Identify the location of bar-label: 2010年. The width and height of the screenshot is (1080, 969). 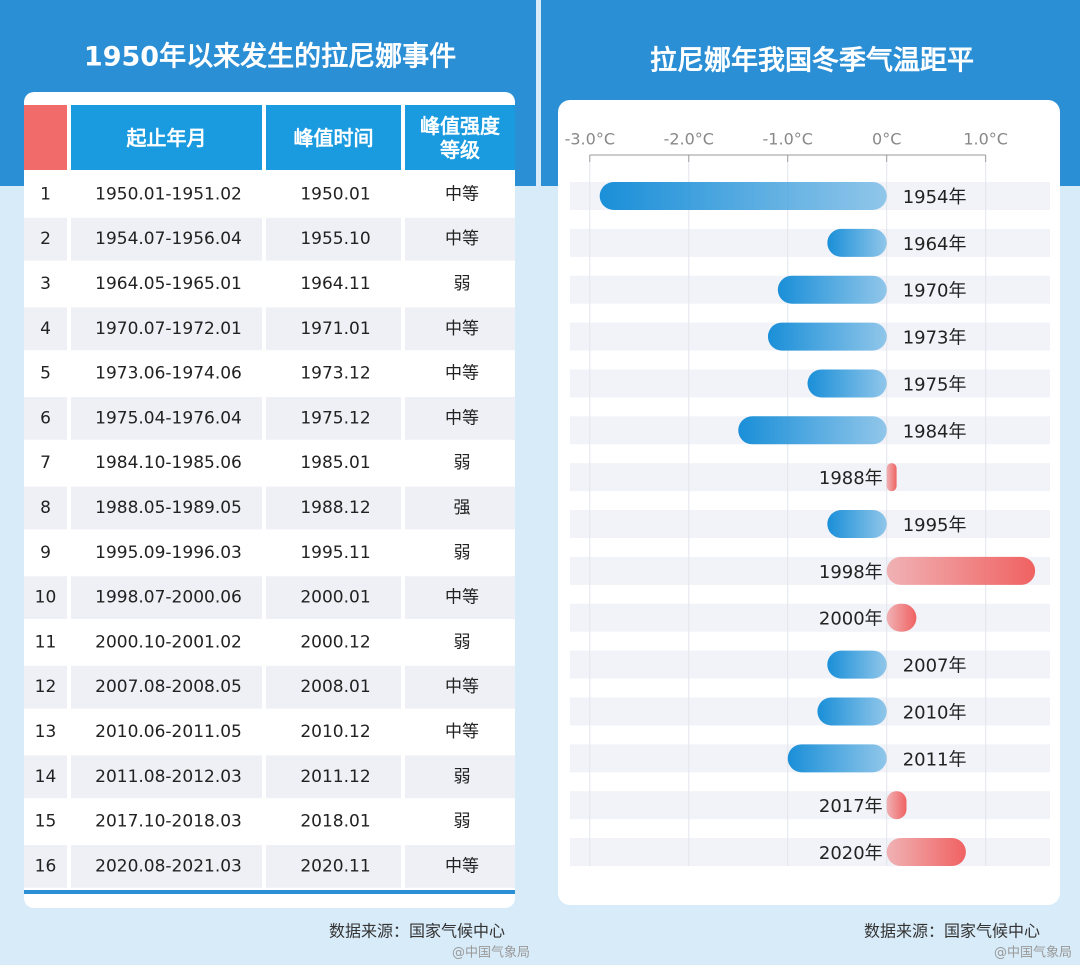
(935, 712).